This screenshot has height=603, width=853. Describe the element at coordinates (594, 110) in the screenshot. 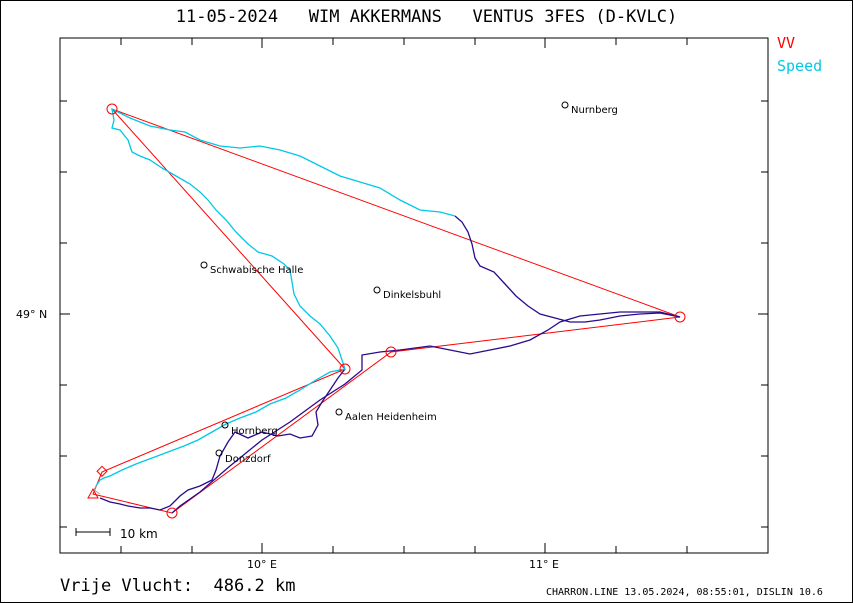

I see `place-label: Nurnberg` at that location.